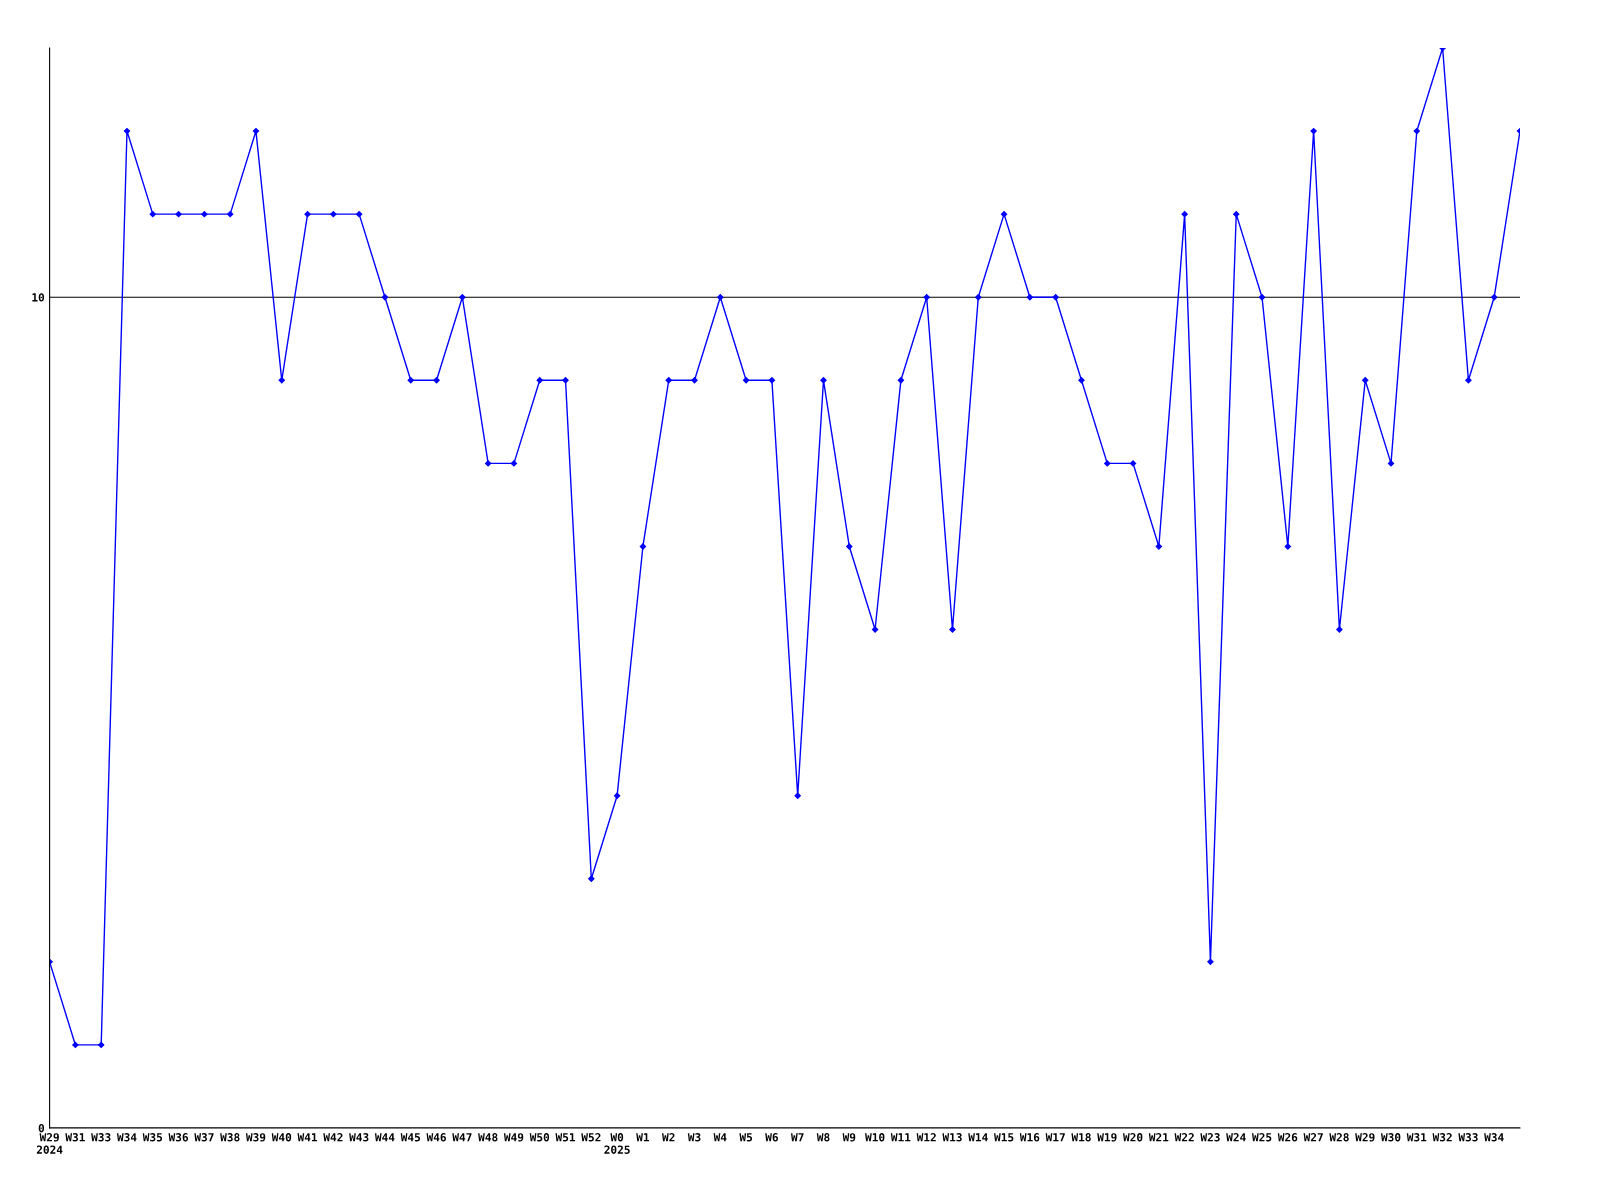  Describe the element at coordinates (462, 1137) in the screenshot. I see `x-tick-label: W47` at that location.